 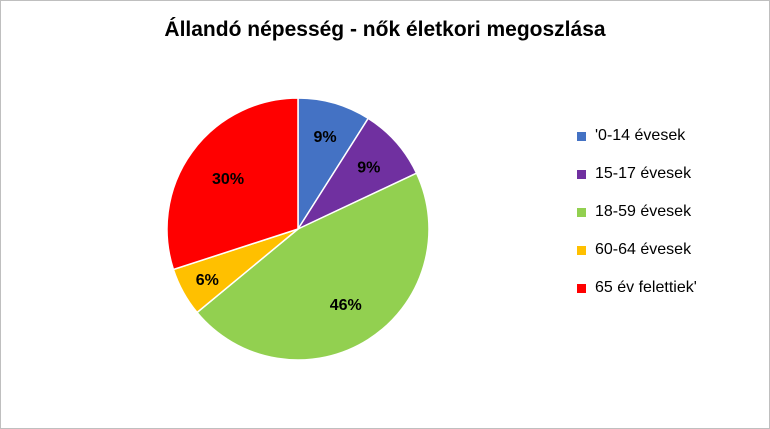 I want to click on data-label-1: 9%, so click(x=368, y=168).